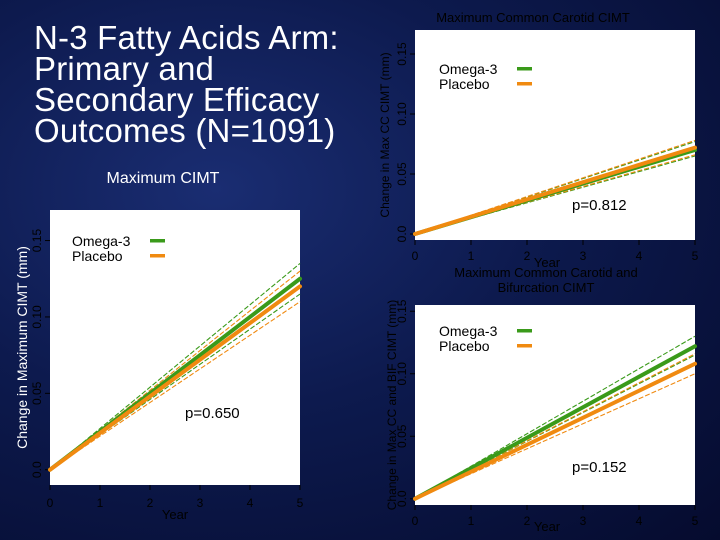 Image resolution: width=720 pixels, height=540 pixels. What do you see at coordinates (599, 205) in the screenshot?
I see `p-value-annotation: p=0.812` at bounding box center [599, 205].